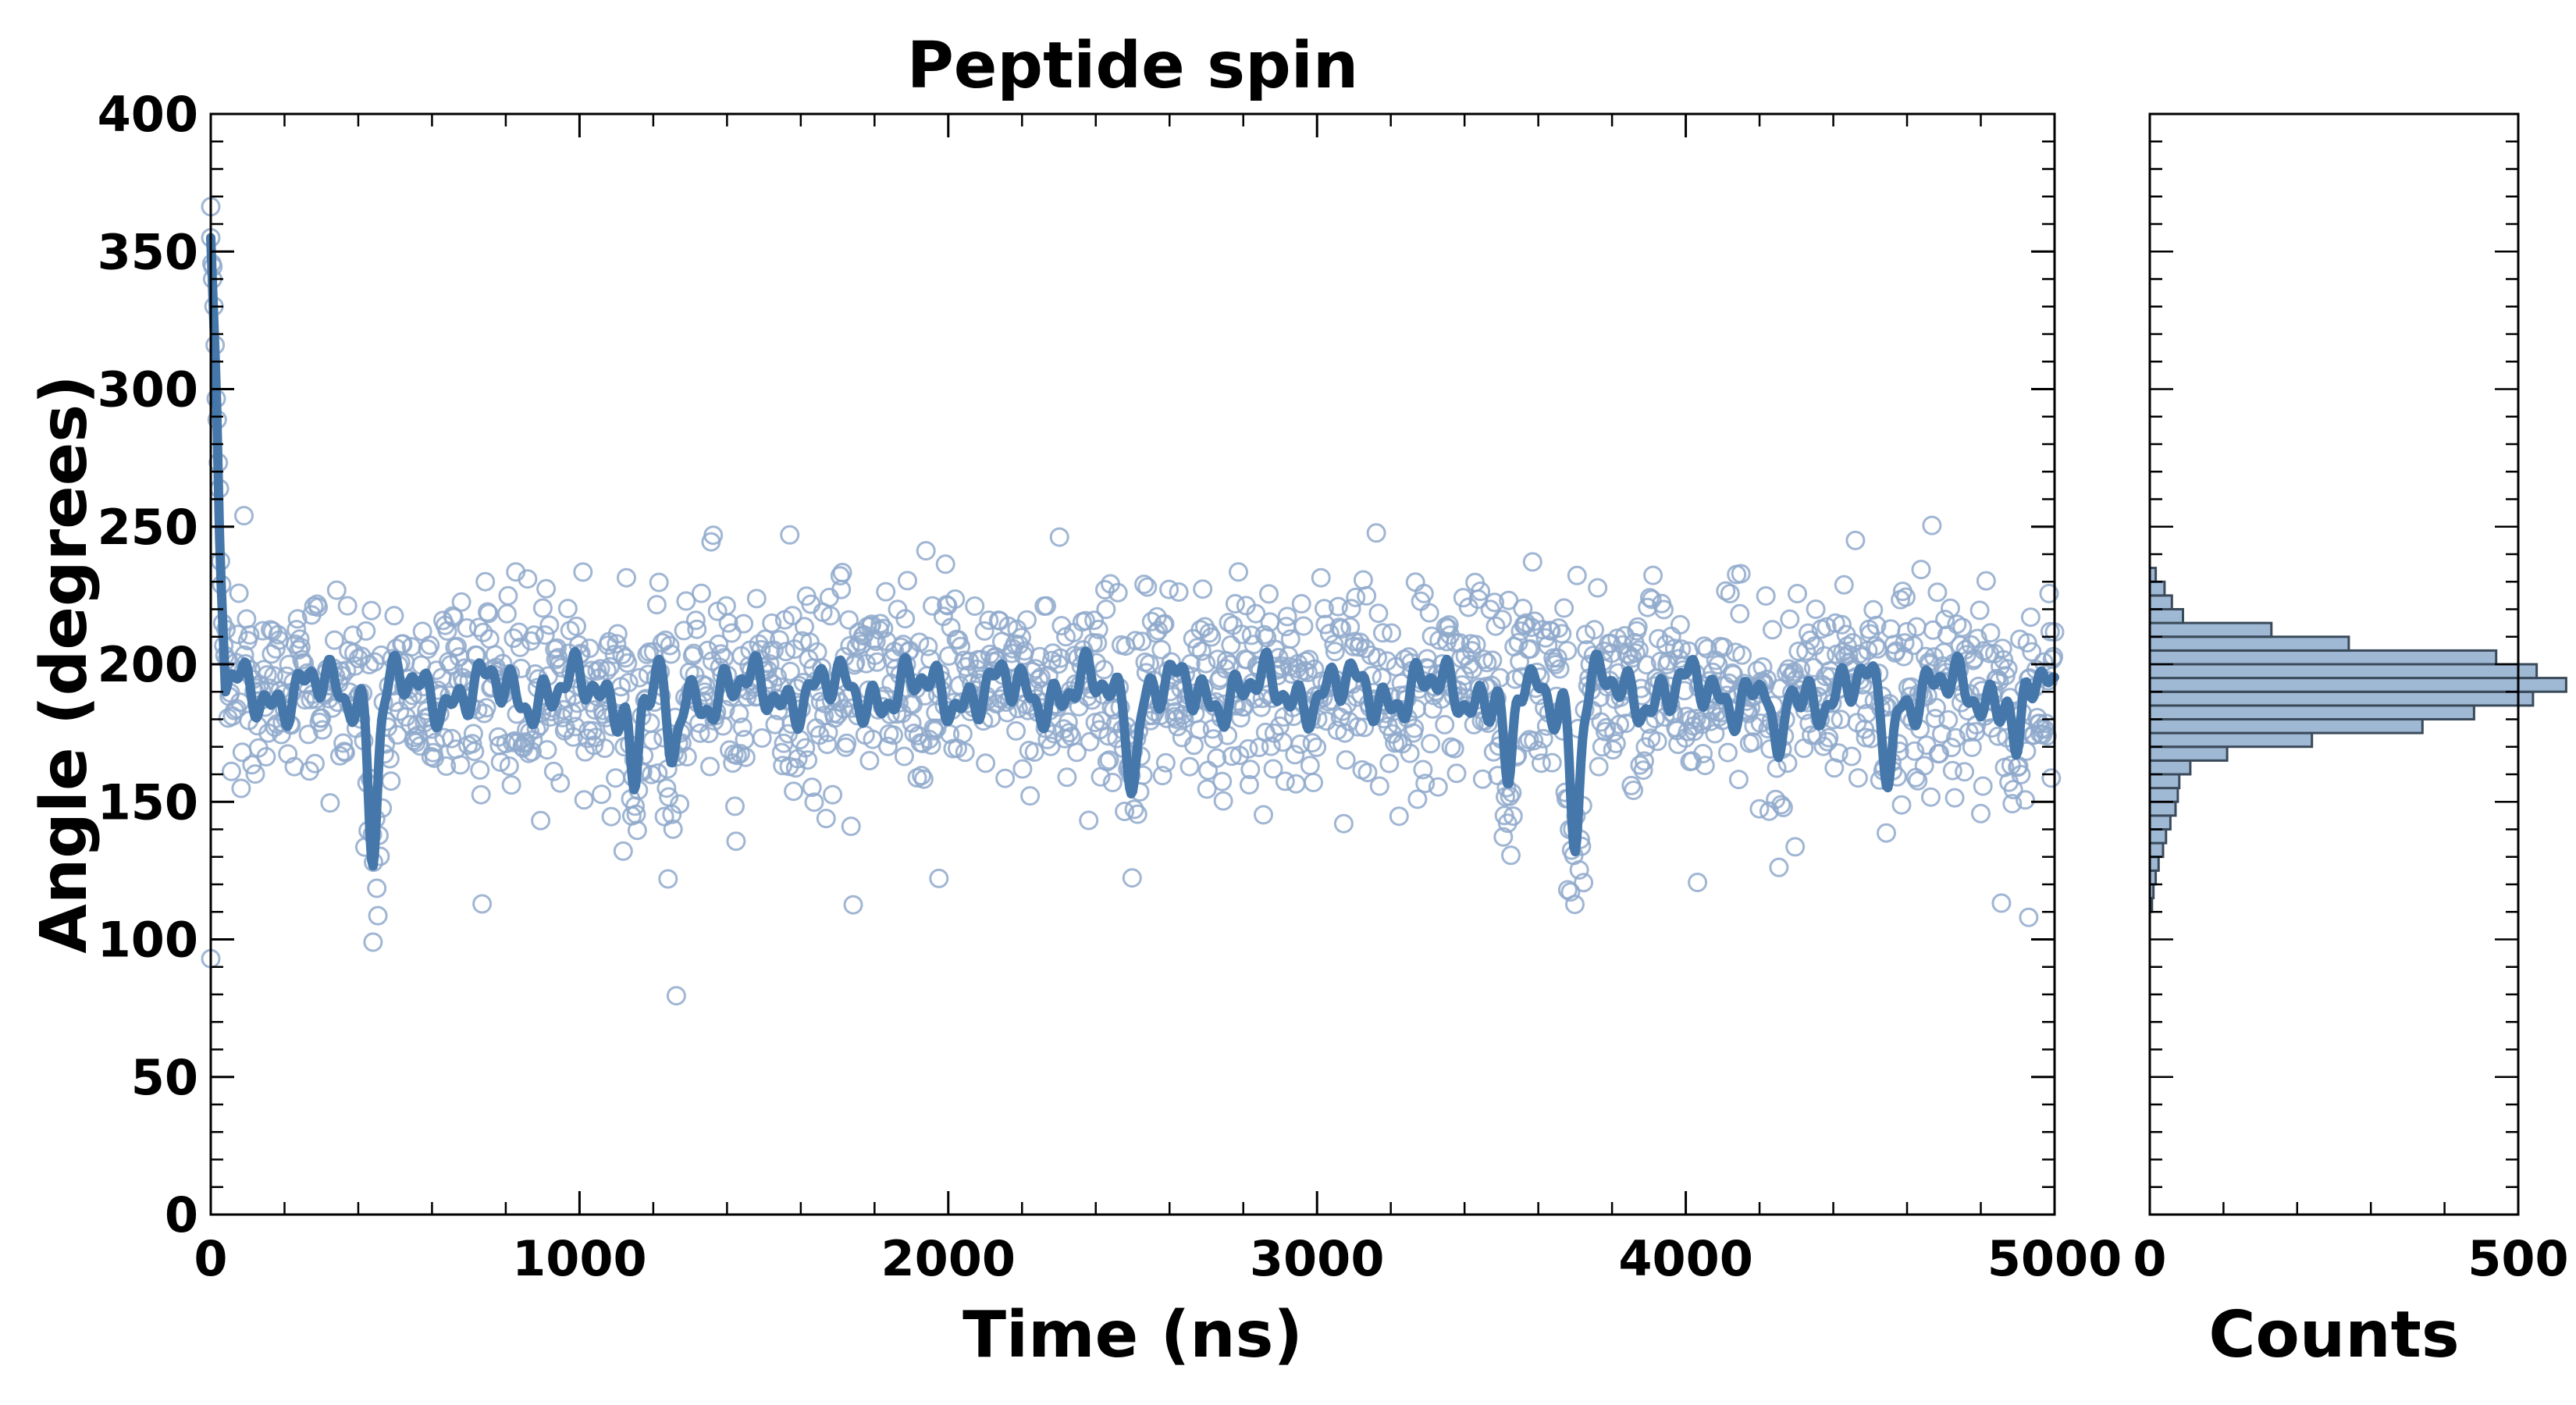 This screenshot has width=2576, height=1405. I want to click on x-tick-label: 5000, so click(2054, 1258).